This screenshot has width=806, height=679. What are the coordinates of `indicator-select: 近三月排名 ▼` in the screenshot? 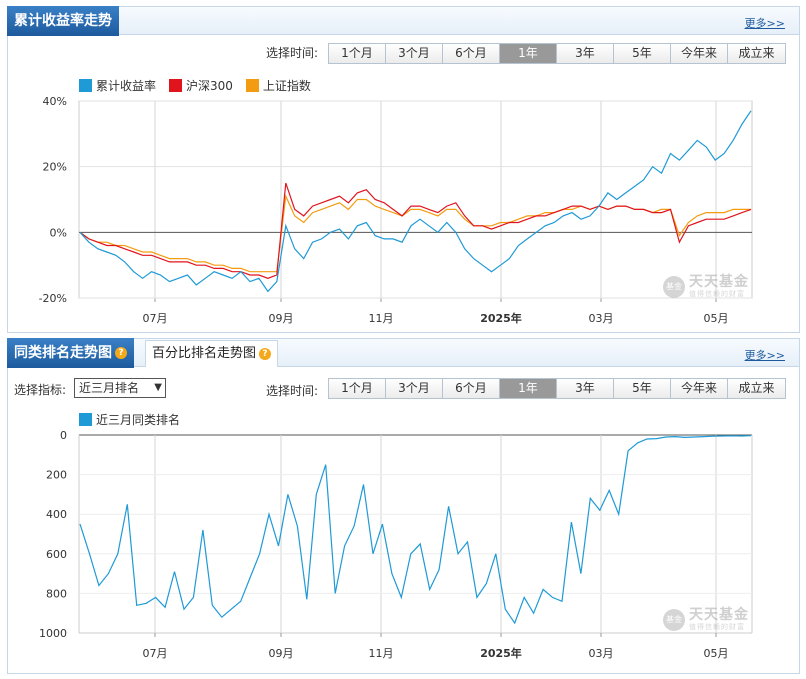 It's located at (120, 388).